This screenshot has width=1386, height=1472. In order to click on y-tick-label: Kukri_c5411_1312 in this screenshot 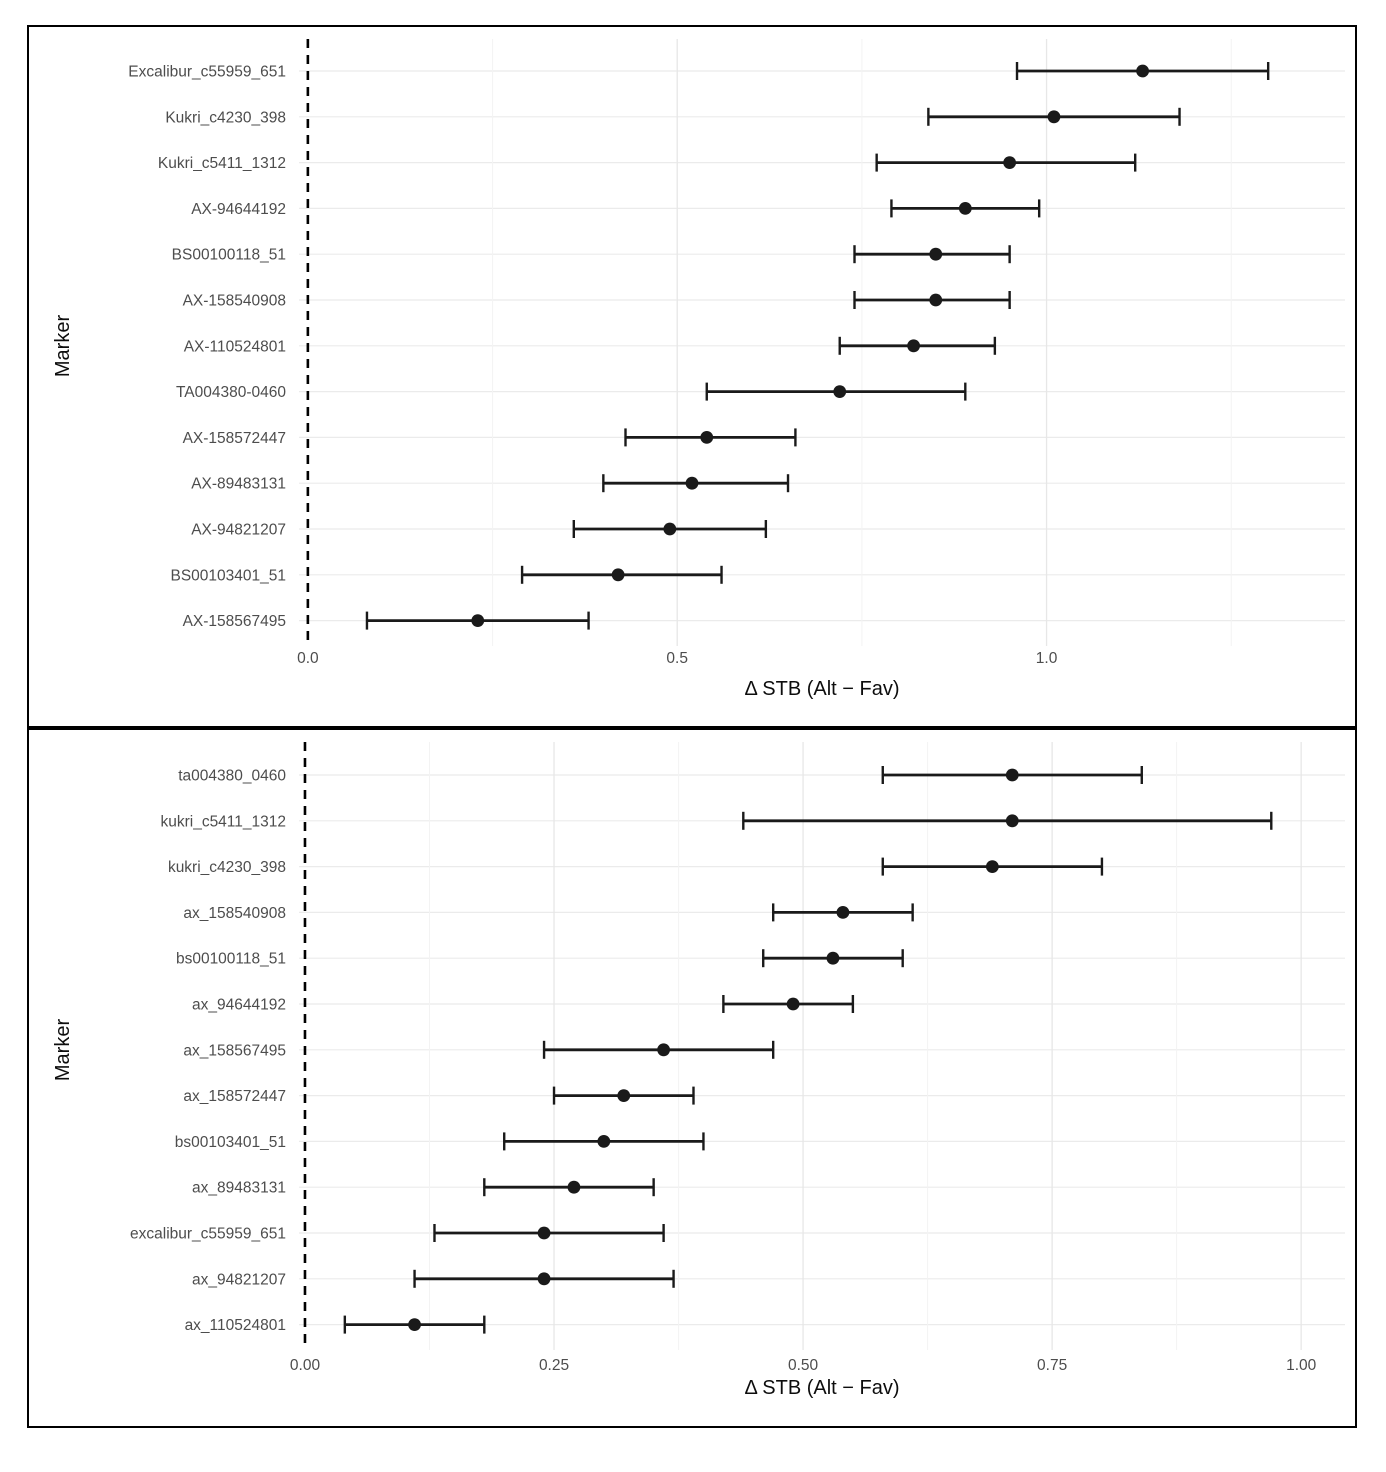, I will do `click(222, 163)`.